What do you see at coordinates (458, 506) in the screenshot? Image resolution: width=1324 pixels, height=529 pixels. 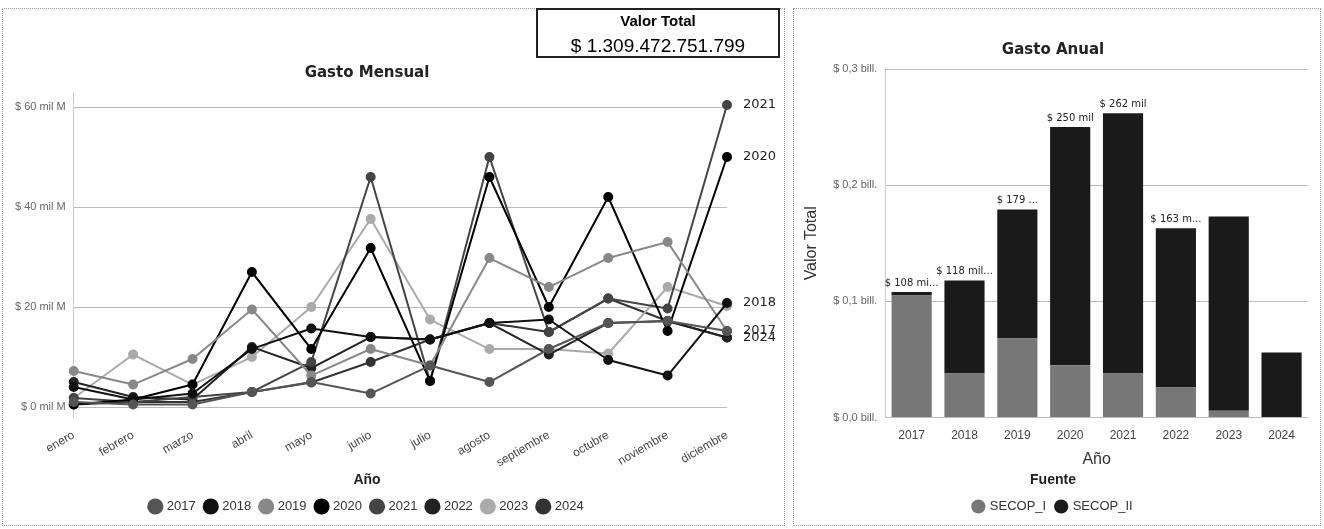 I see `legend-label: 2022` at bounding box center [458, 506].